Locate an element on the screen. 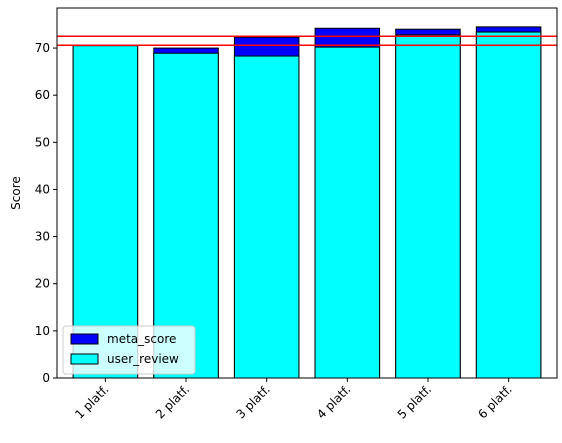  x-tick-label: 4 platf. is located at coordinates (333, 401).